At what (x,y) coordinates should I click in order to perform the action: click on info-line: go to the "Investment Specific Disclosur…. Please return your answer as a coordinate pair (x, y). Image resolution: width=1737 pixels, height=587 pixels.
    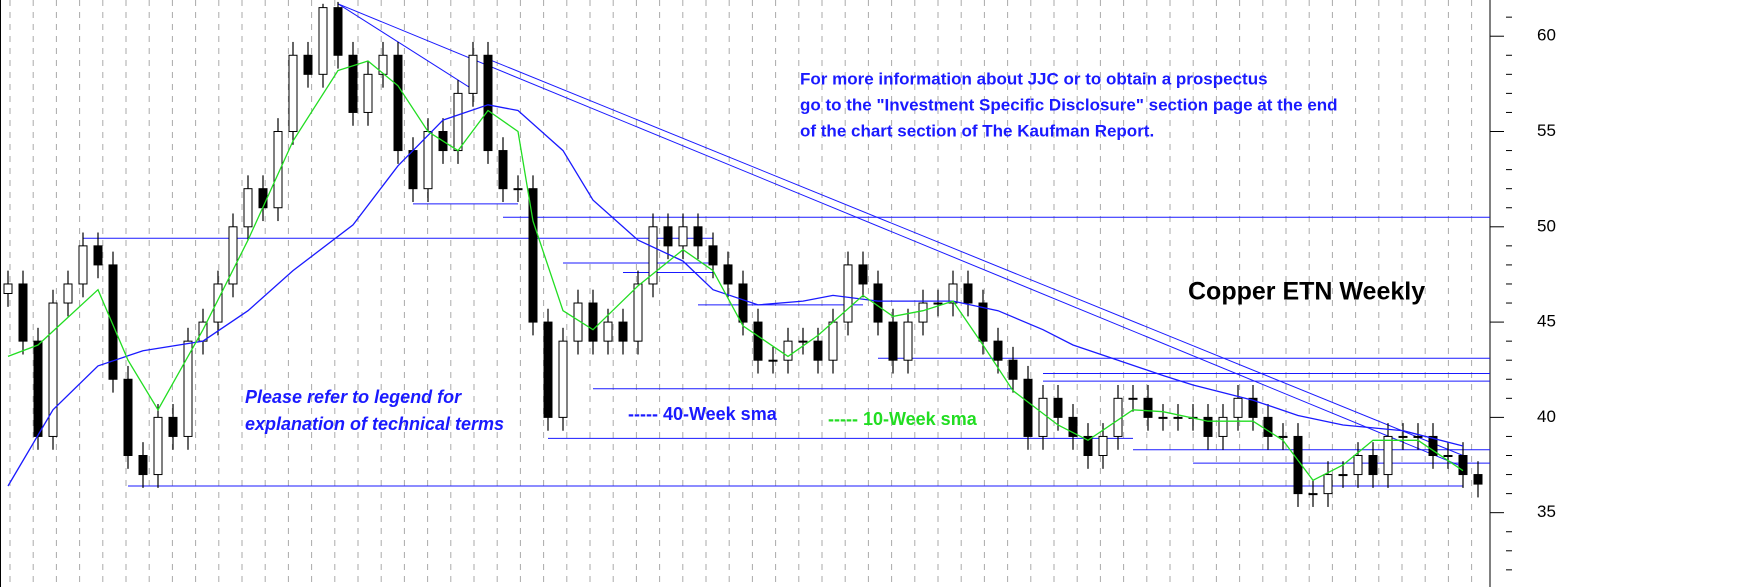
    Looking at the image, I should click on (1069, 104).